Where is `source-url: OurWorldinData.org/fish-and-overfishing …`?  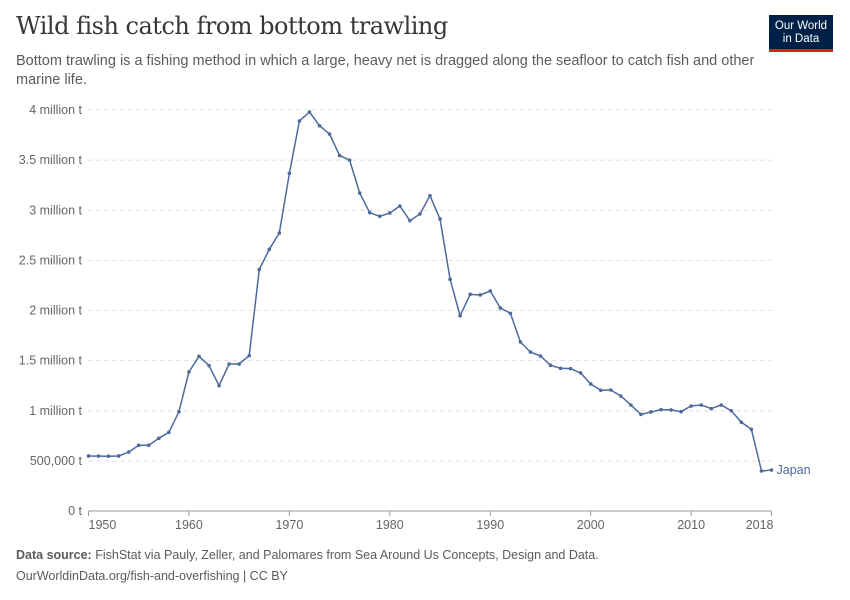 source-url: OurWorldinData.org/fish-and-overfishing … is located at coordinates (152, 576).